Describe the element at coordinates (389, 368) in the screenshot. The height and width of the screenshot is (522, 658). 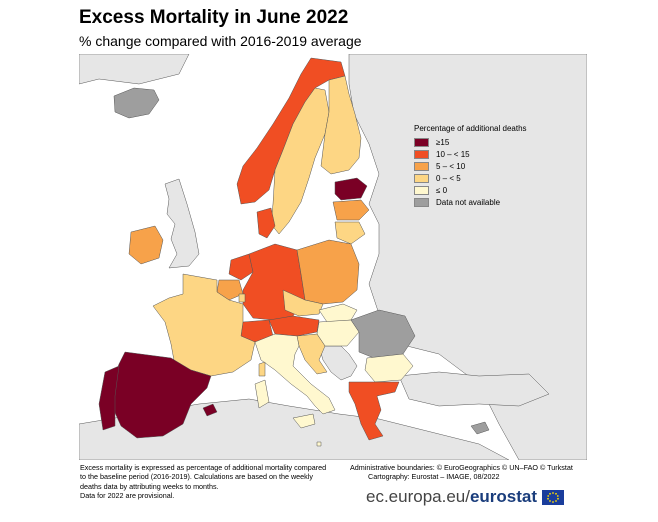
I see `bulgaria` at that location.